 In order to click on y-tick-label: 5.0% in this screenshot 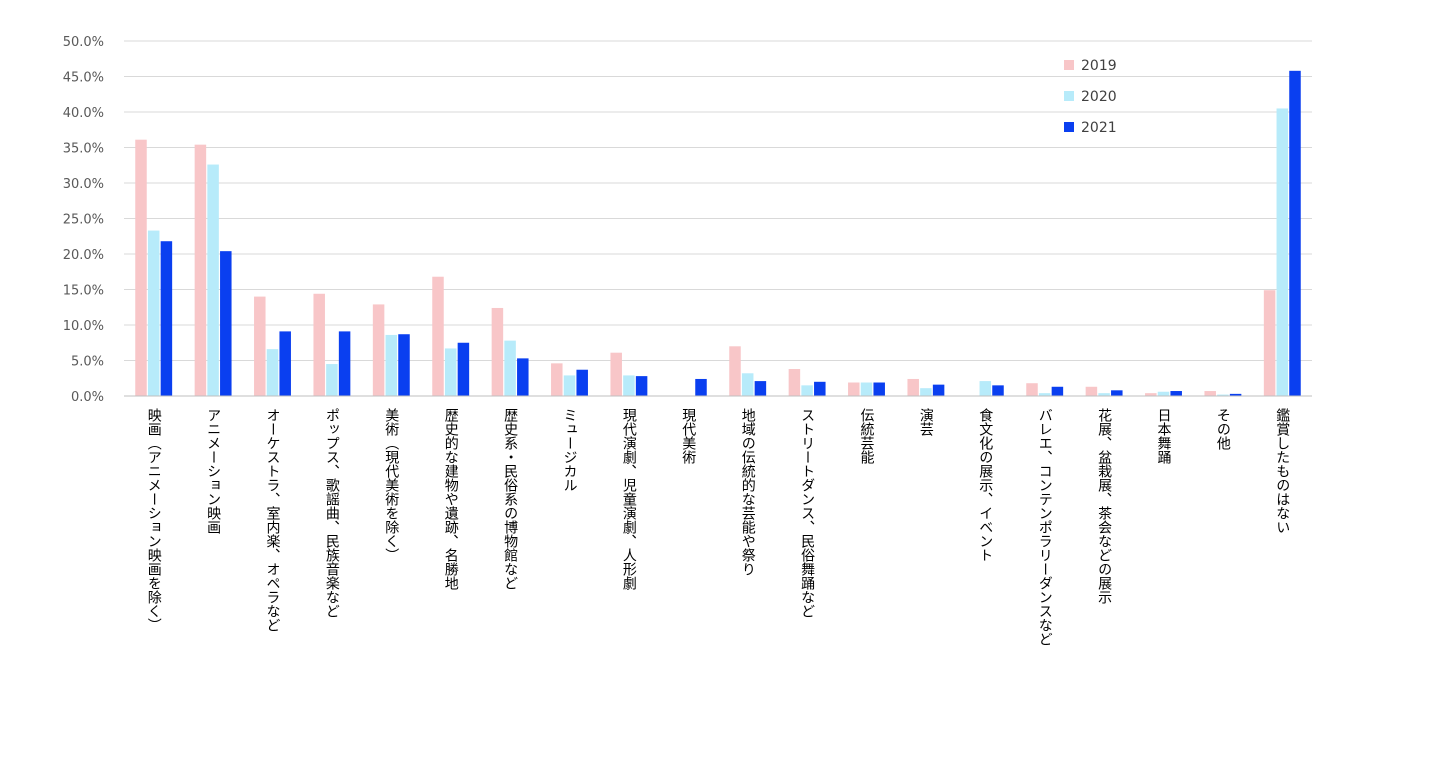, I will do `click(87, 362)`.